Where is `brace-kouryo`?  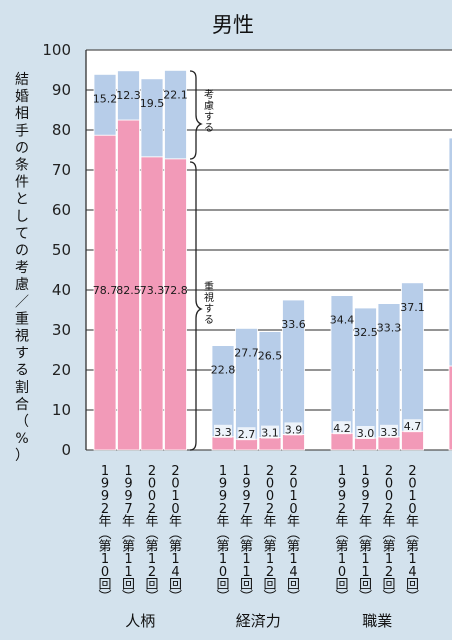
brace-kouryo is located at coordinates (196, 115).